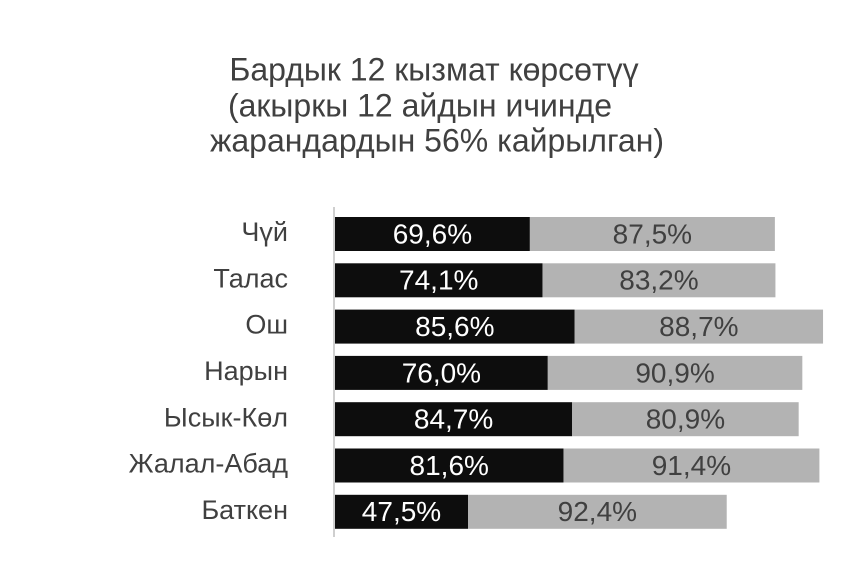  I want to click on category-label: Жалал-Абад, so click(209, 464).